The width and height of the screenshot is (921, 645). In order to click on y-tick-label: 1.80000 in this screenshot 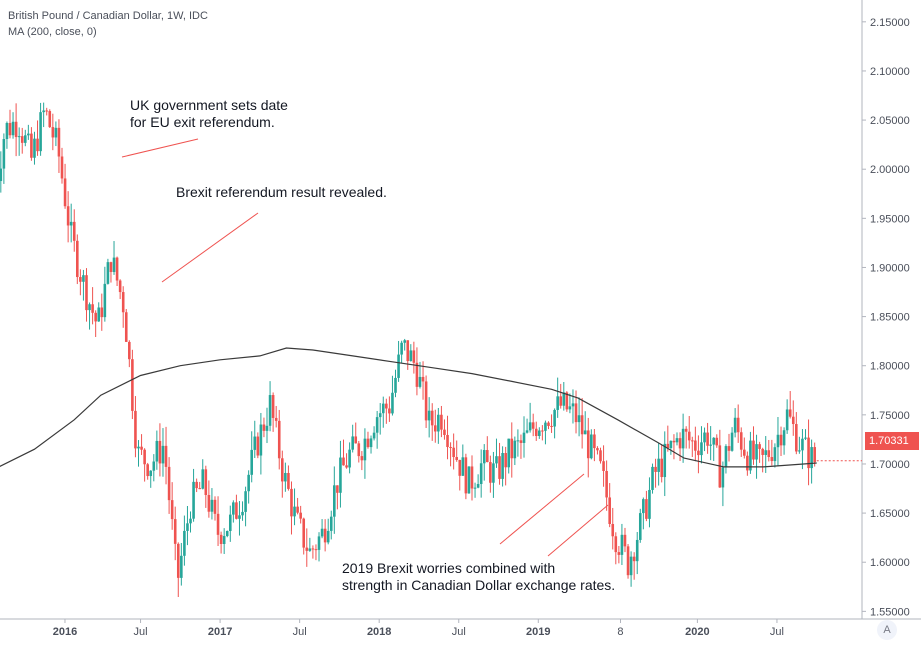, I will do `click(890, 367)`.